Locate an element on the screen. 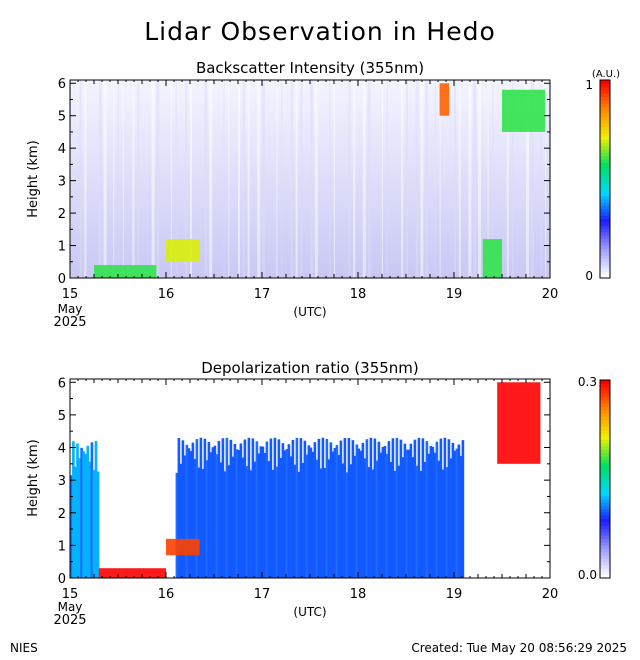 Image resolution: width=640 pixels, height=660 pixels. backscatter-colorbar-unit: (A.U.) is located at coordinates (606, 74).